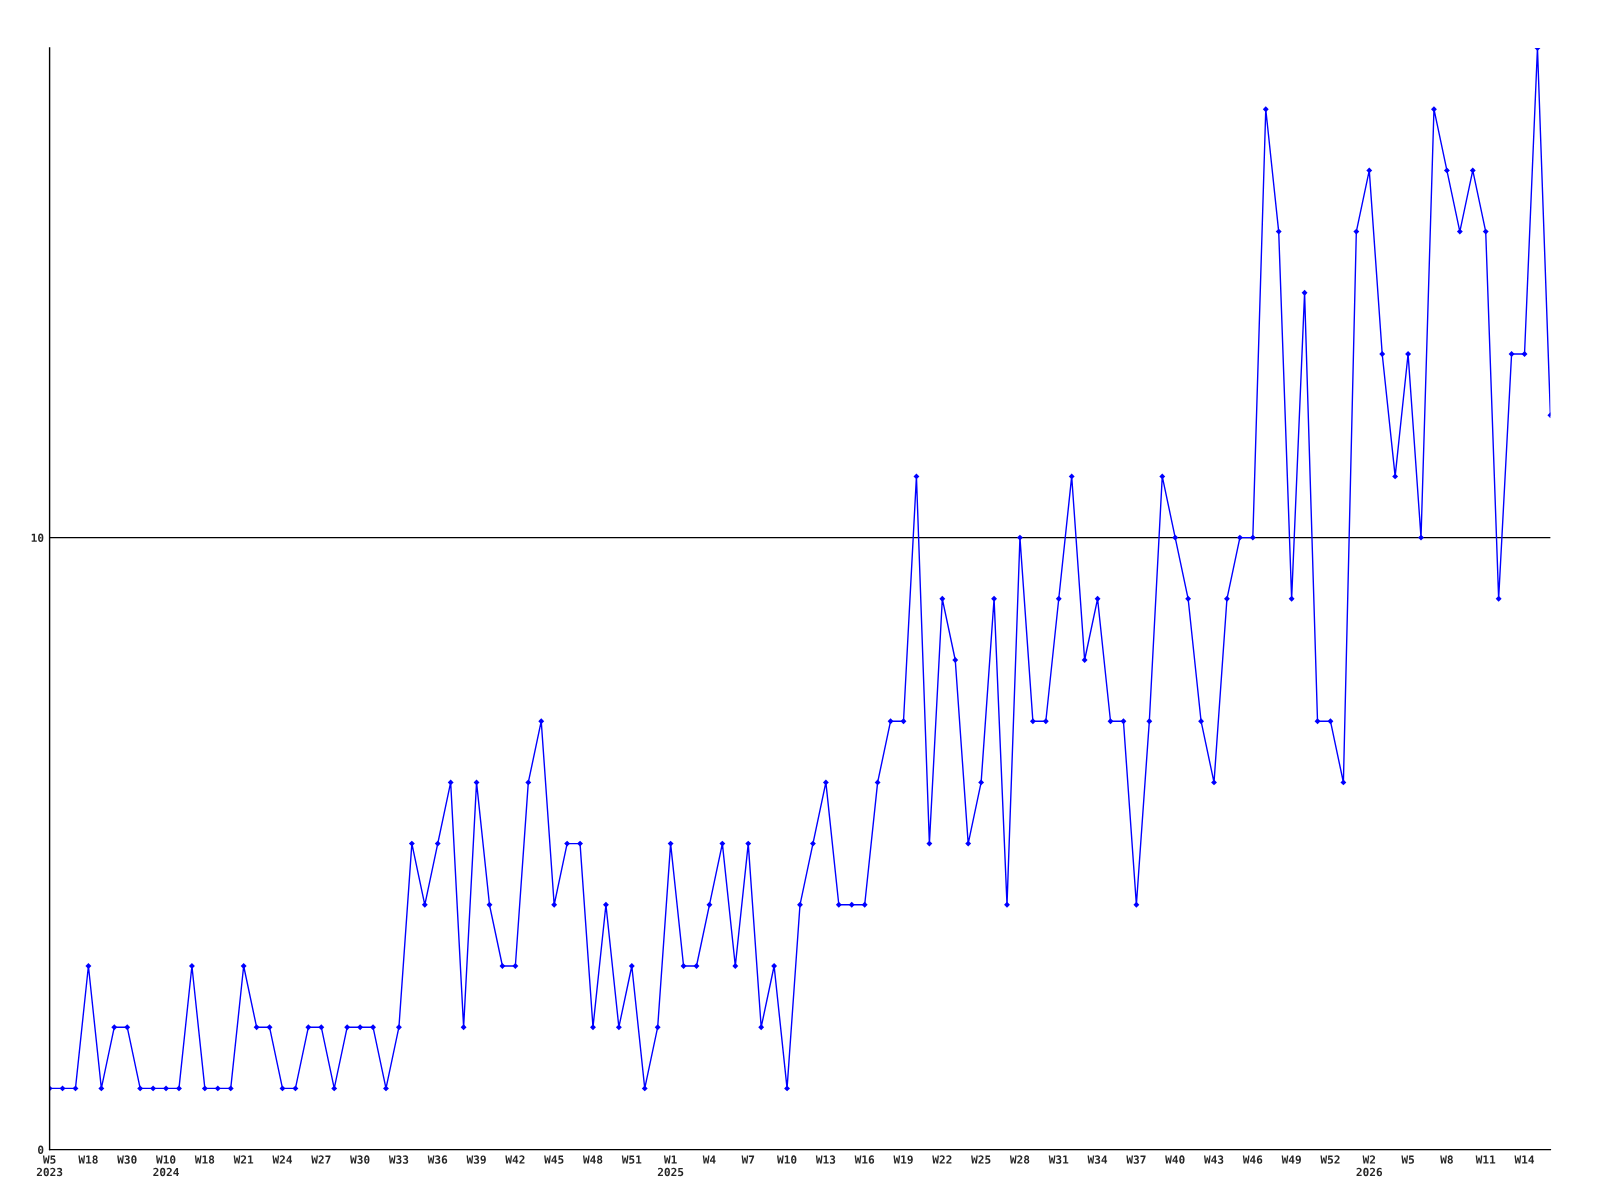 This screenshot has width=1600, height=1200. I want to click on x-tick-label: W7, so click(748, 1159).